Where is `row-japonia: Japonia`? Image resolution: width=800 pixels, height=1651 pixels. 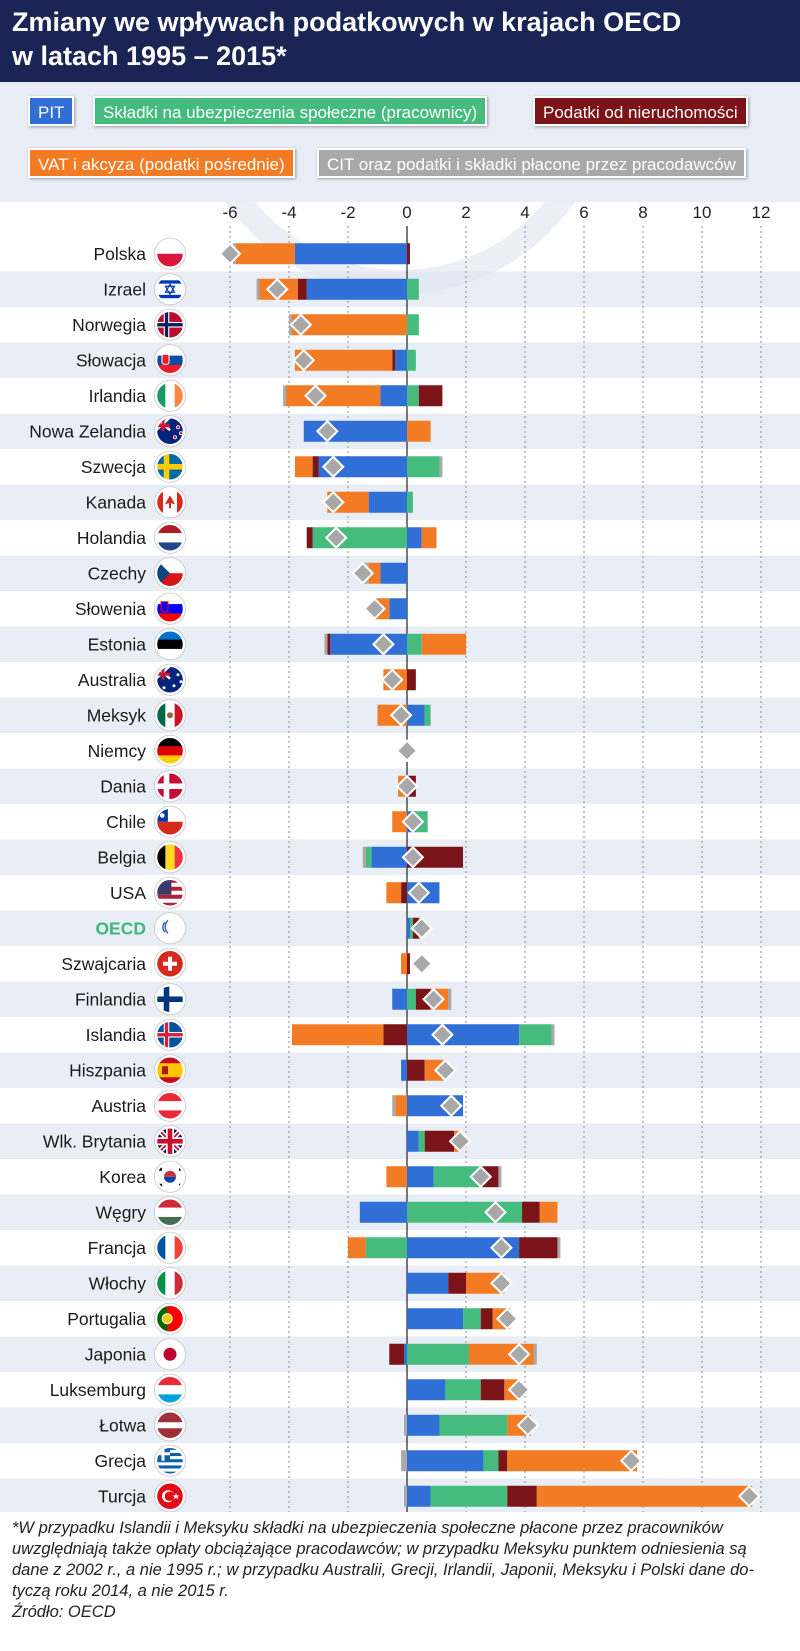 row-japonia: Japonia is located at coordinates (311, 1354).